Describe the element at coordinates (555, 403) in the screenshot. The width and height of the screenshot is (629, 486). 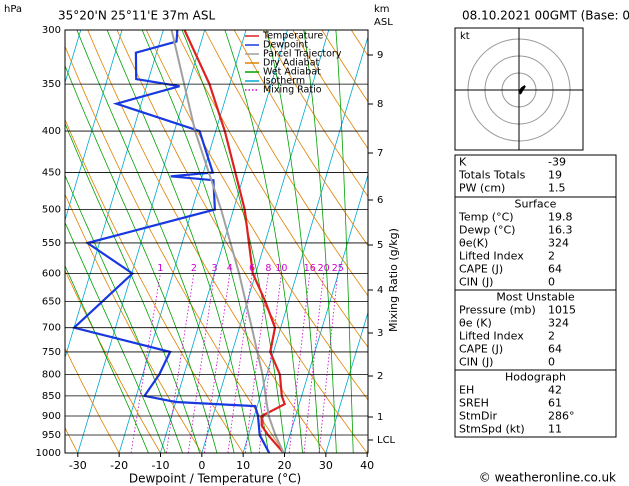
I see `row-value: 61` at that location.